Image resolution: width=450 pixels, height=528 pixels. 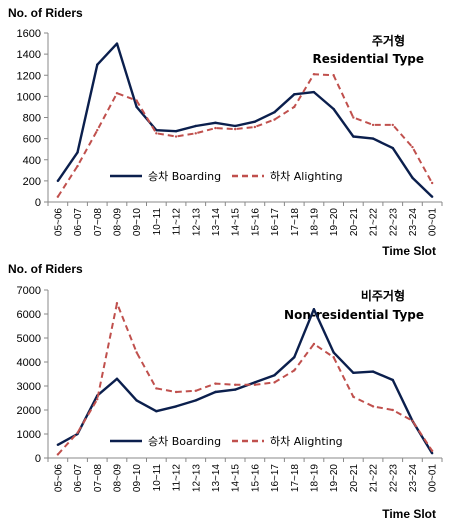 I want to click on y-tick-label: 1200, so click(x=29, y=76).